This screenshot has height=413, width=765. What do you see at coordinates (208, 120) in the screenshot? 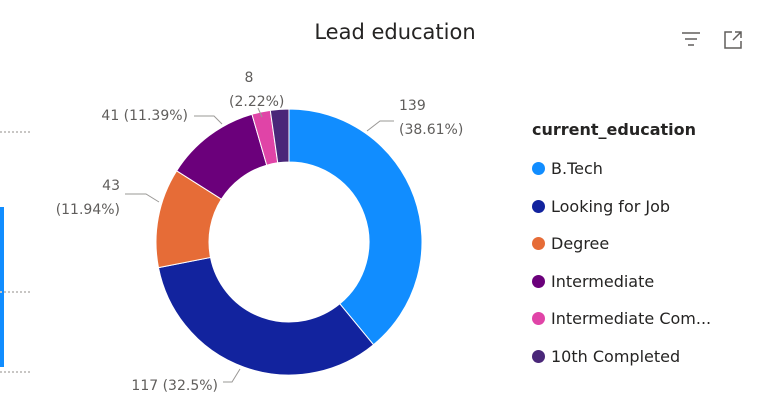
I see `leader-line-intermediate` at bounding box center [208, 120].